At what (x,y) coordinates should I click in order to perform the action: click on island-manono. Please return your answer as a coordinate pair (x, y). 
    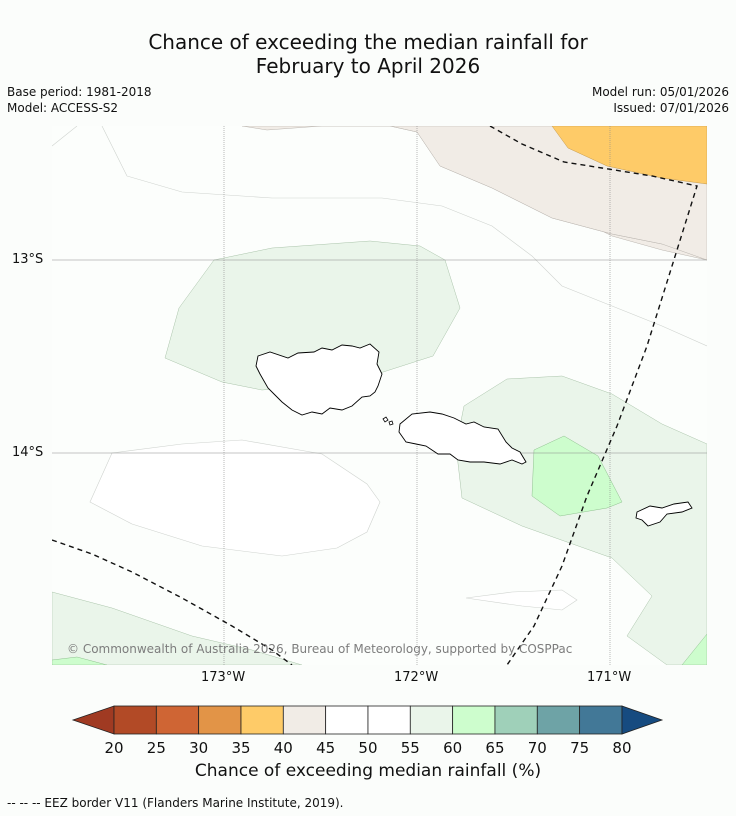
    Looking at the image, I should click on (385, 419).